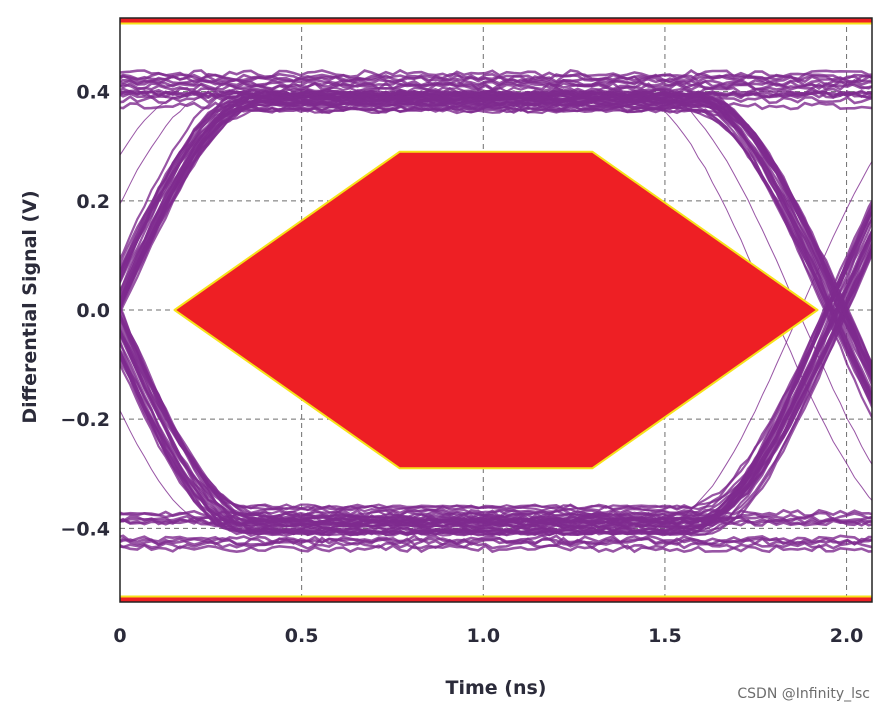 The width and height of the screenshot is (885, 709). I want to click on y-tick-label: −0.2, so click(85, 420).